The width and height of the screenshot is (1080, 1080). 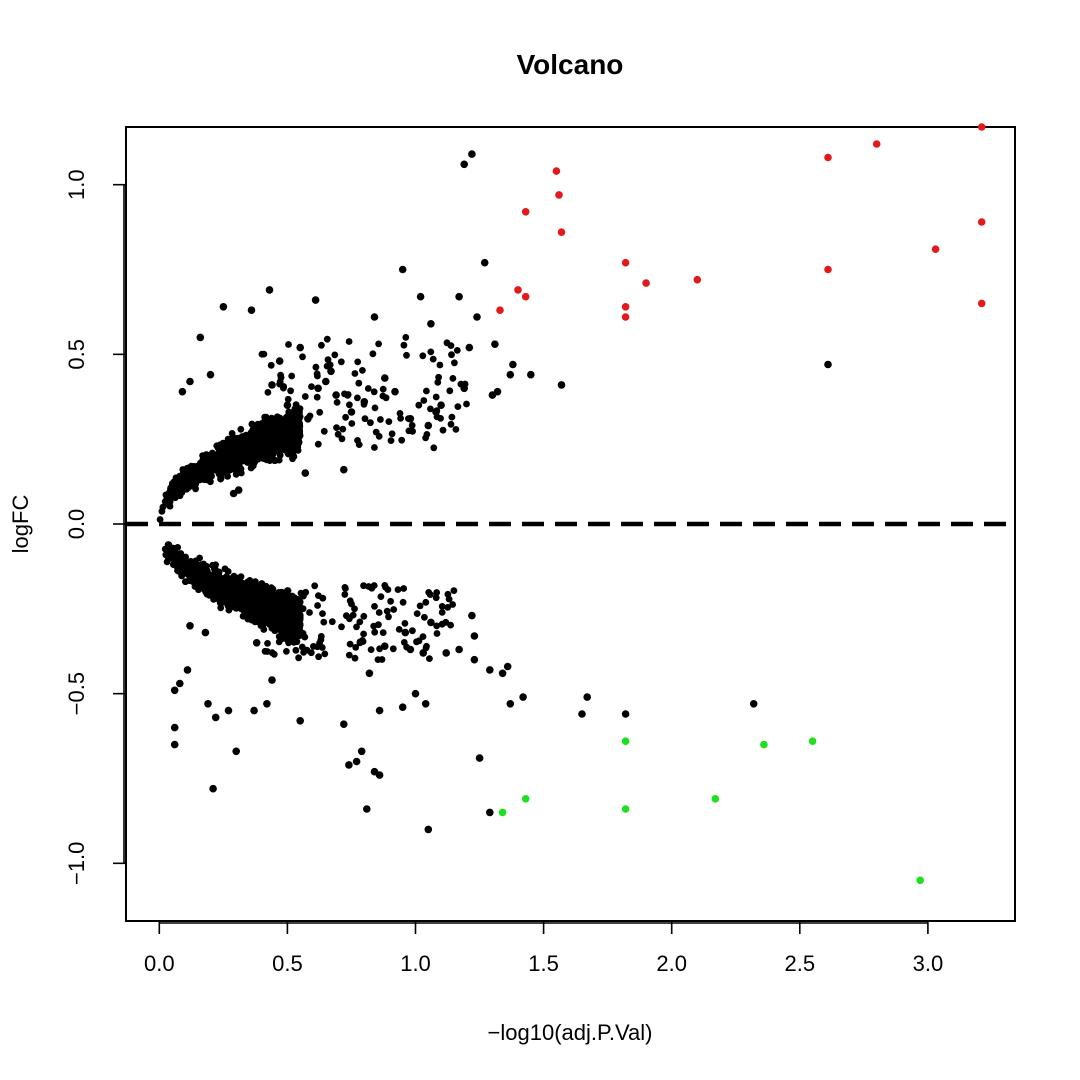 What do you see at coordinates (159, 963) in the screenshot?
I see `x-tick-label: 0.0` at bounding box center [159, 963].